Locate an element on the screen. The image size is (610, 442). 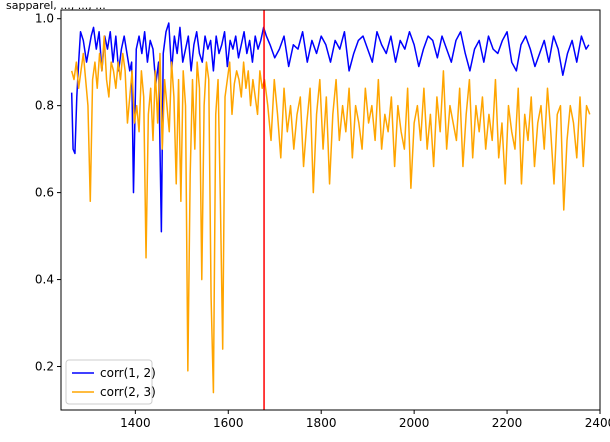
legend-box is located at coordinates (109, 382).